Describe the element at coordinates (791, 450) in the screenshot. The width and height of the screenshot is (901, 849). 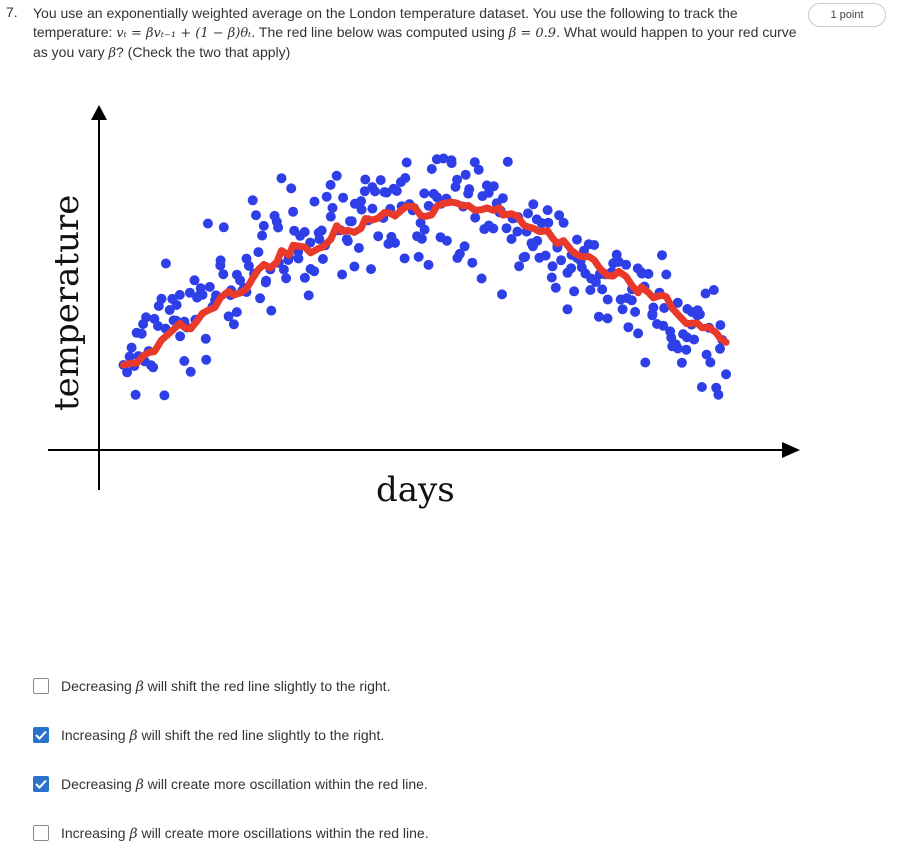
I see `x-axis-arrowhead` at that location.